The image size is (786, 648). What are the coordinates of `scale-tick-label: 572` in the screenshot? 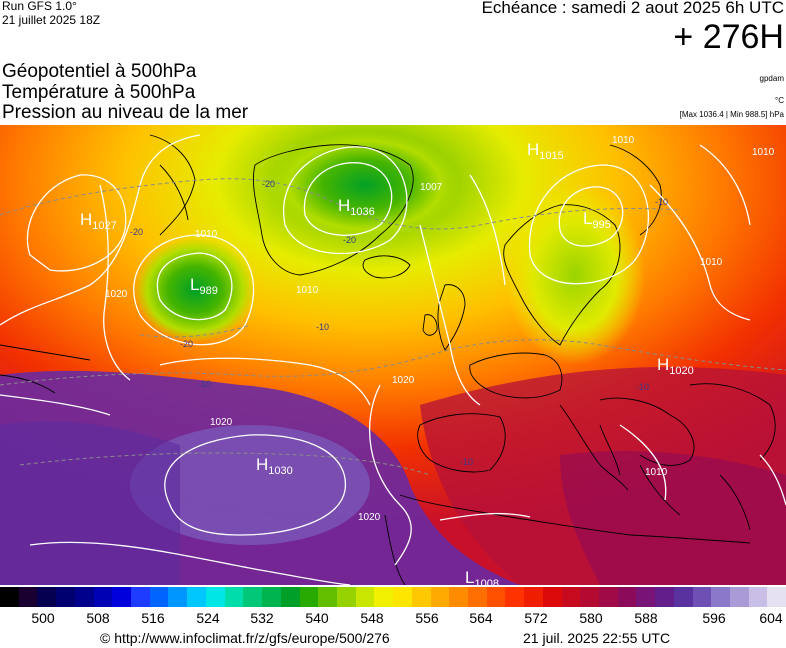 It's located at (536, 618).